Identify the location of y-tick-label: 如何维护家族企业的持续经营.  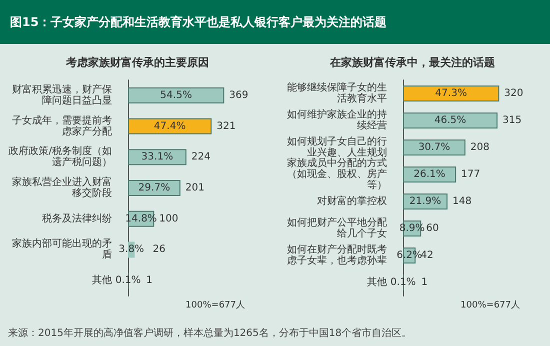
(337, 120).